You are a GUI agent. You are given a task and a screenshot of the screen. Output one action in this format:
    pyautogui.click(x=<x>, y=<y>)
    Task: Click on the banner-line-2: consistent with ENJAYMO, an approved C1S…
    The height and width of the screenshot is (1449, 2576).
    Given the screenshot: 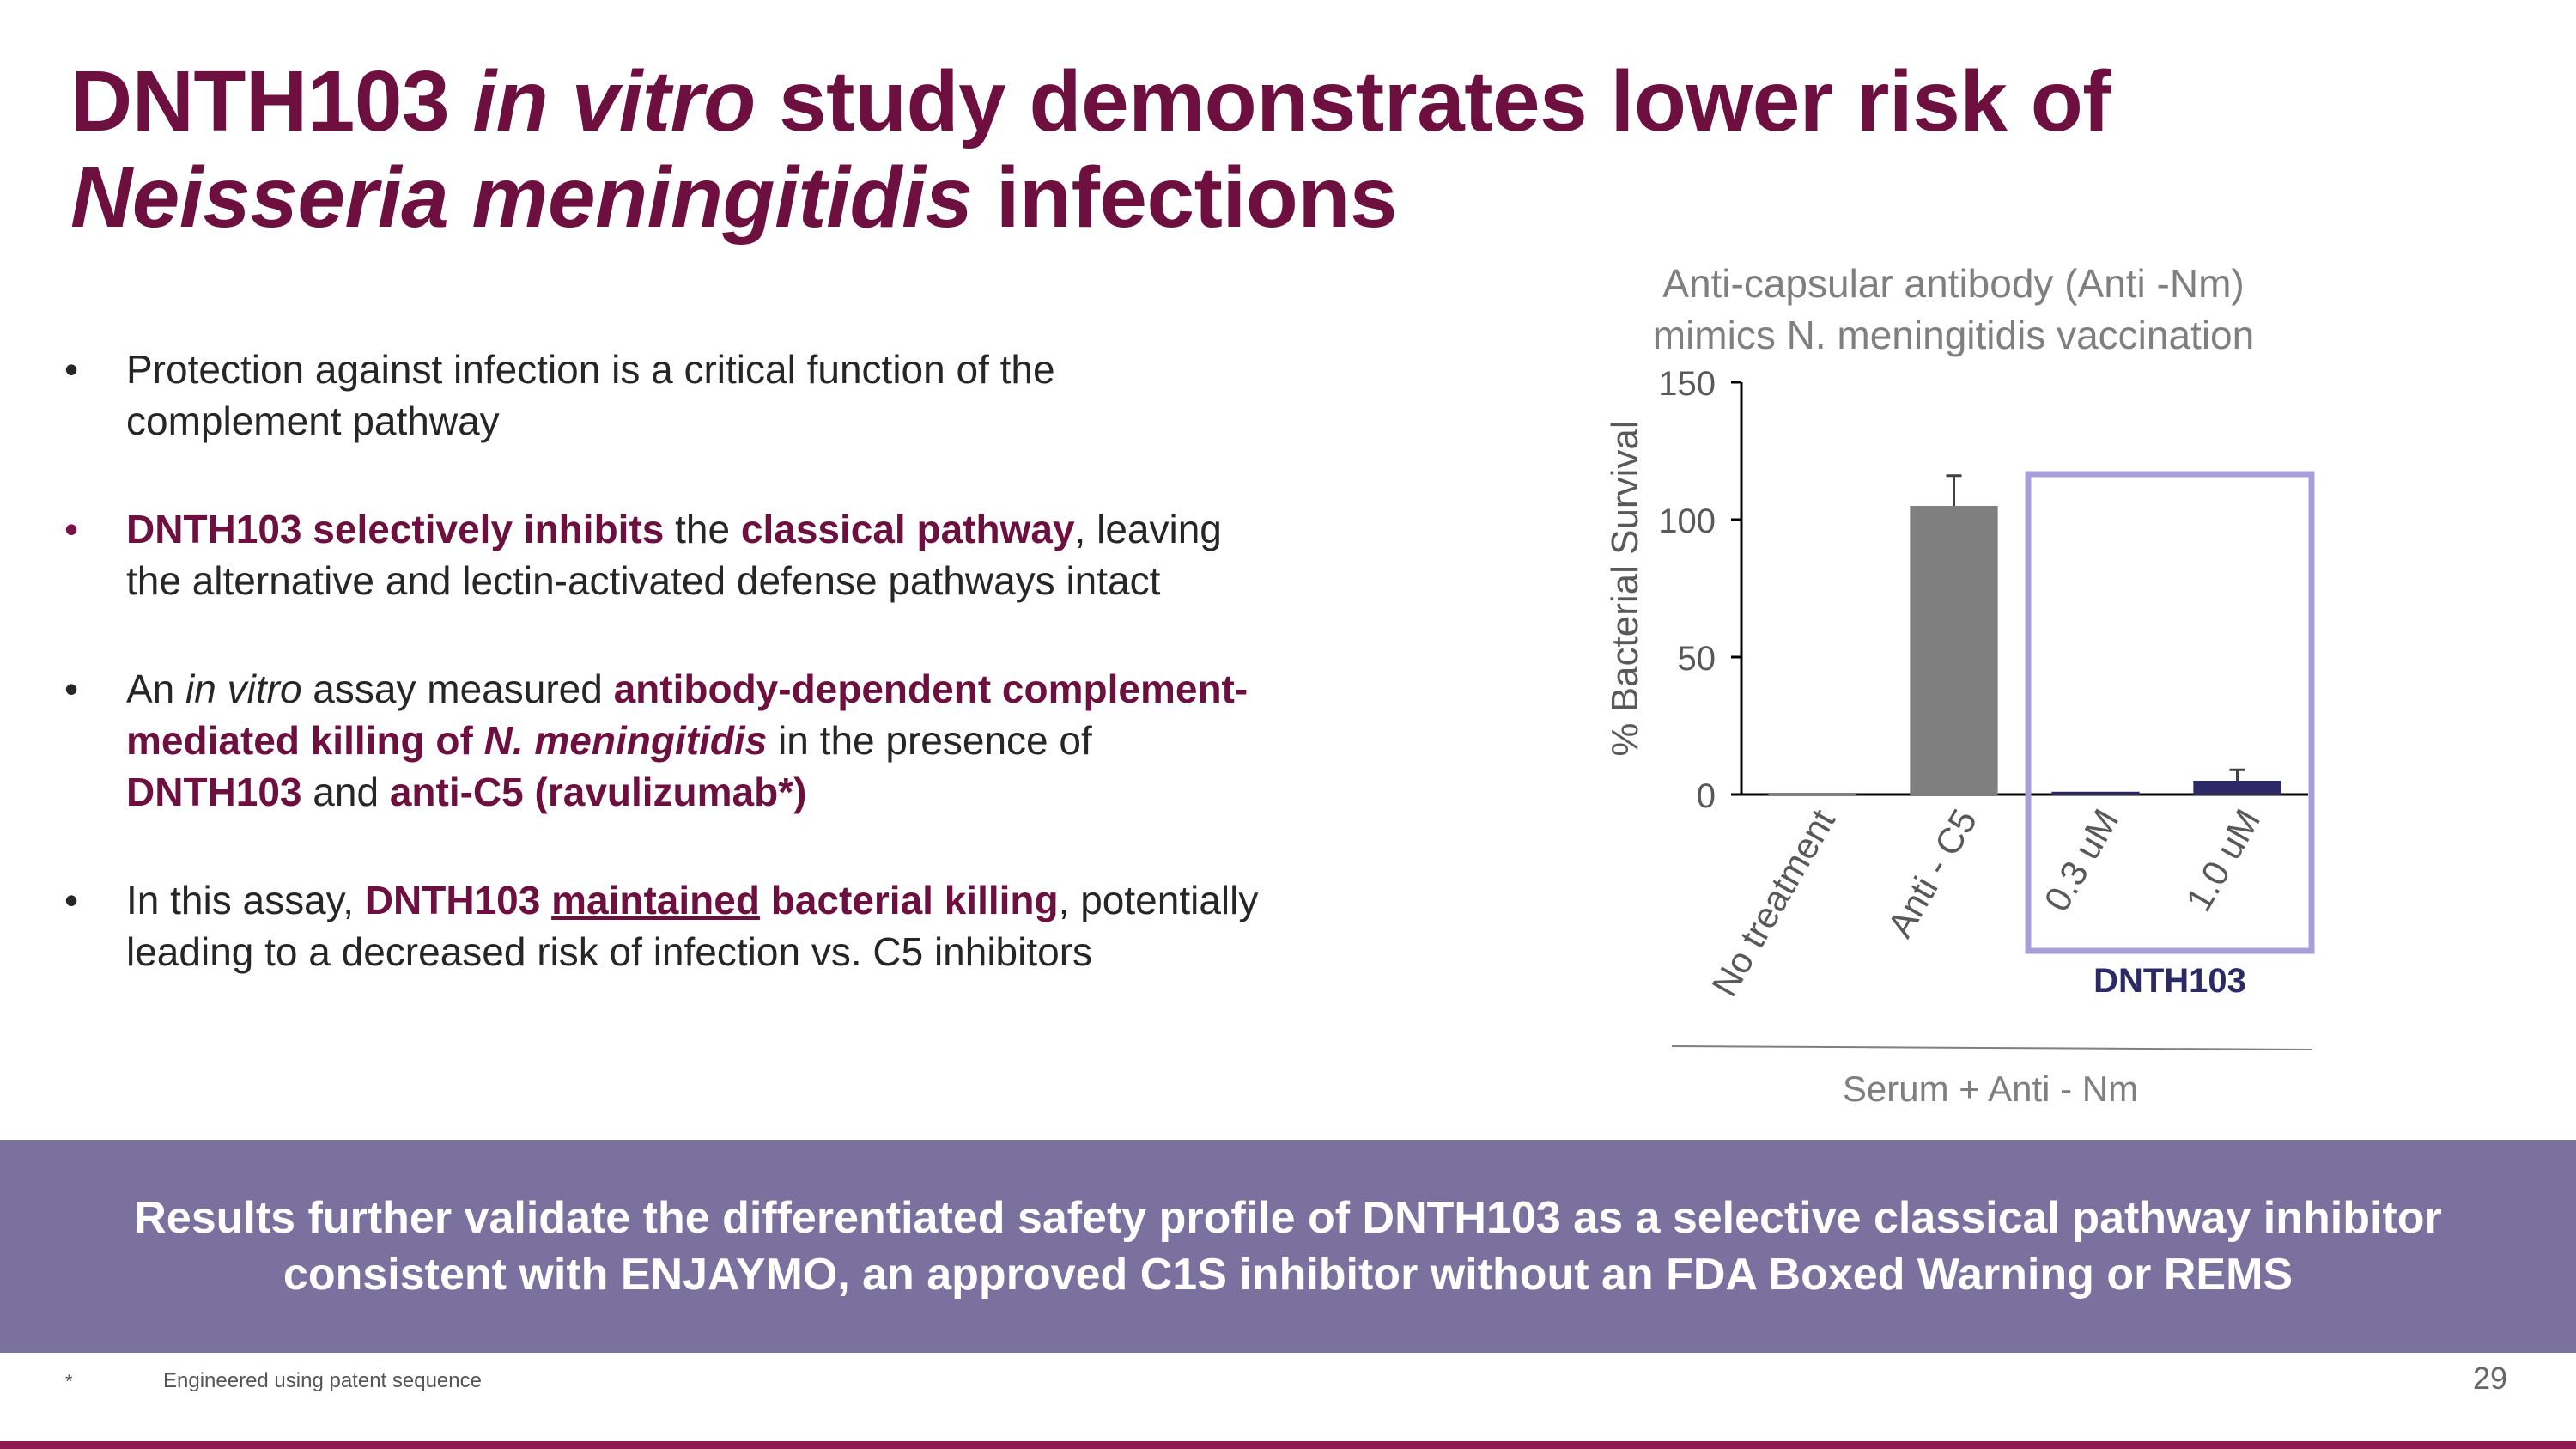 What is the action you would take?
    pyautogui.click(x=1288, y=1275)
    